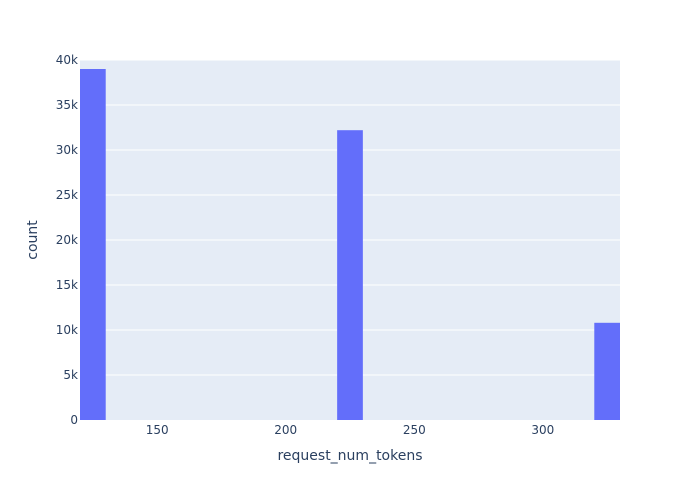 The width and height of the screenshot is (700, 500). What do you see at coordinates (285, 430) in the screenshot?
I see `x-tick-label: 200` at bounding box center [285, 430].